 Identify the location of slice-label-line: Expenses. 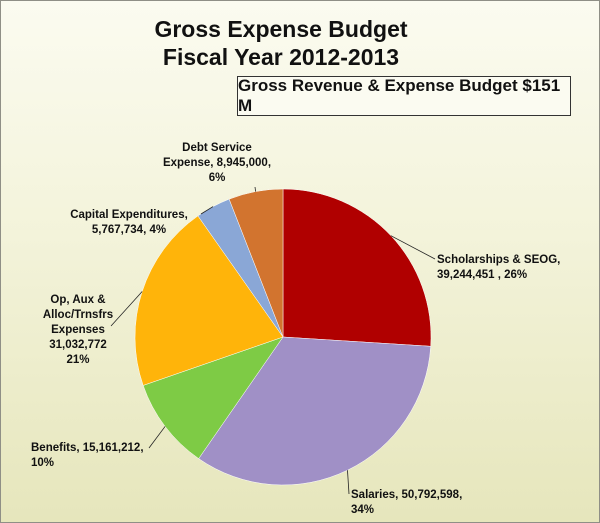
(78, 330).